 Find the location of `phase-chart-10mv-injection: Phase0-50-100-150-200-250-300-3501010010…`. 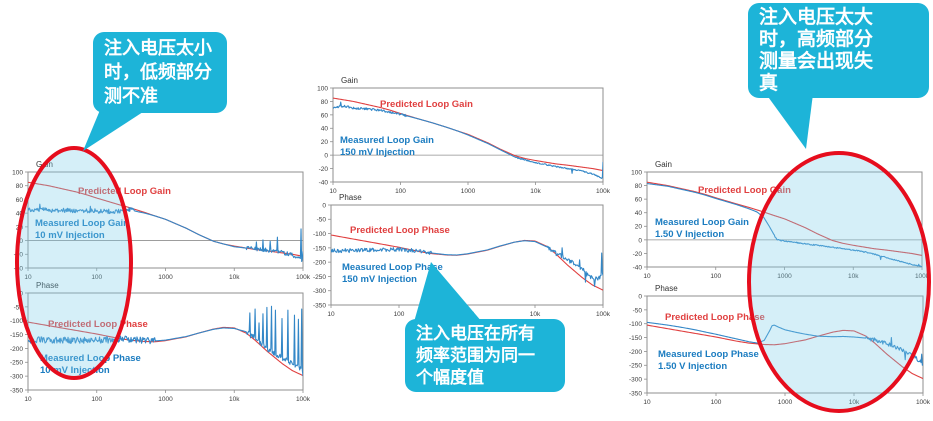

phase-chart-10mv-injection: Phase0-50-100-150-200-250-300-3501010010… is located at coordinates (157, 341).